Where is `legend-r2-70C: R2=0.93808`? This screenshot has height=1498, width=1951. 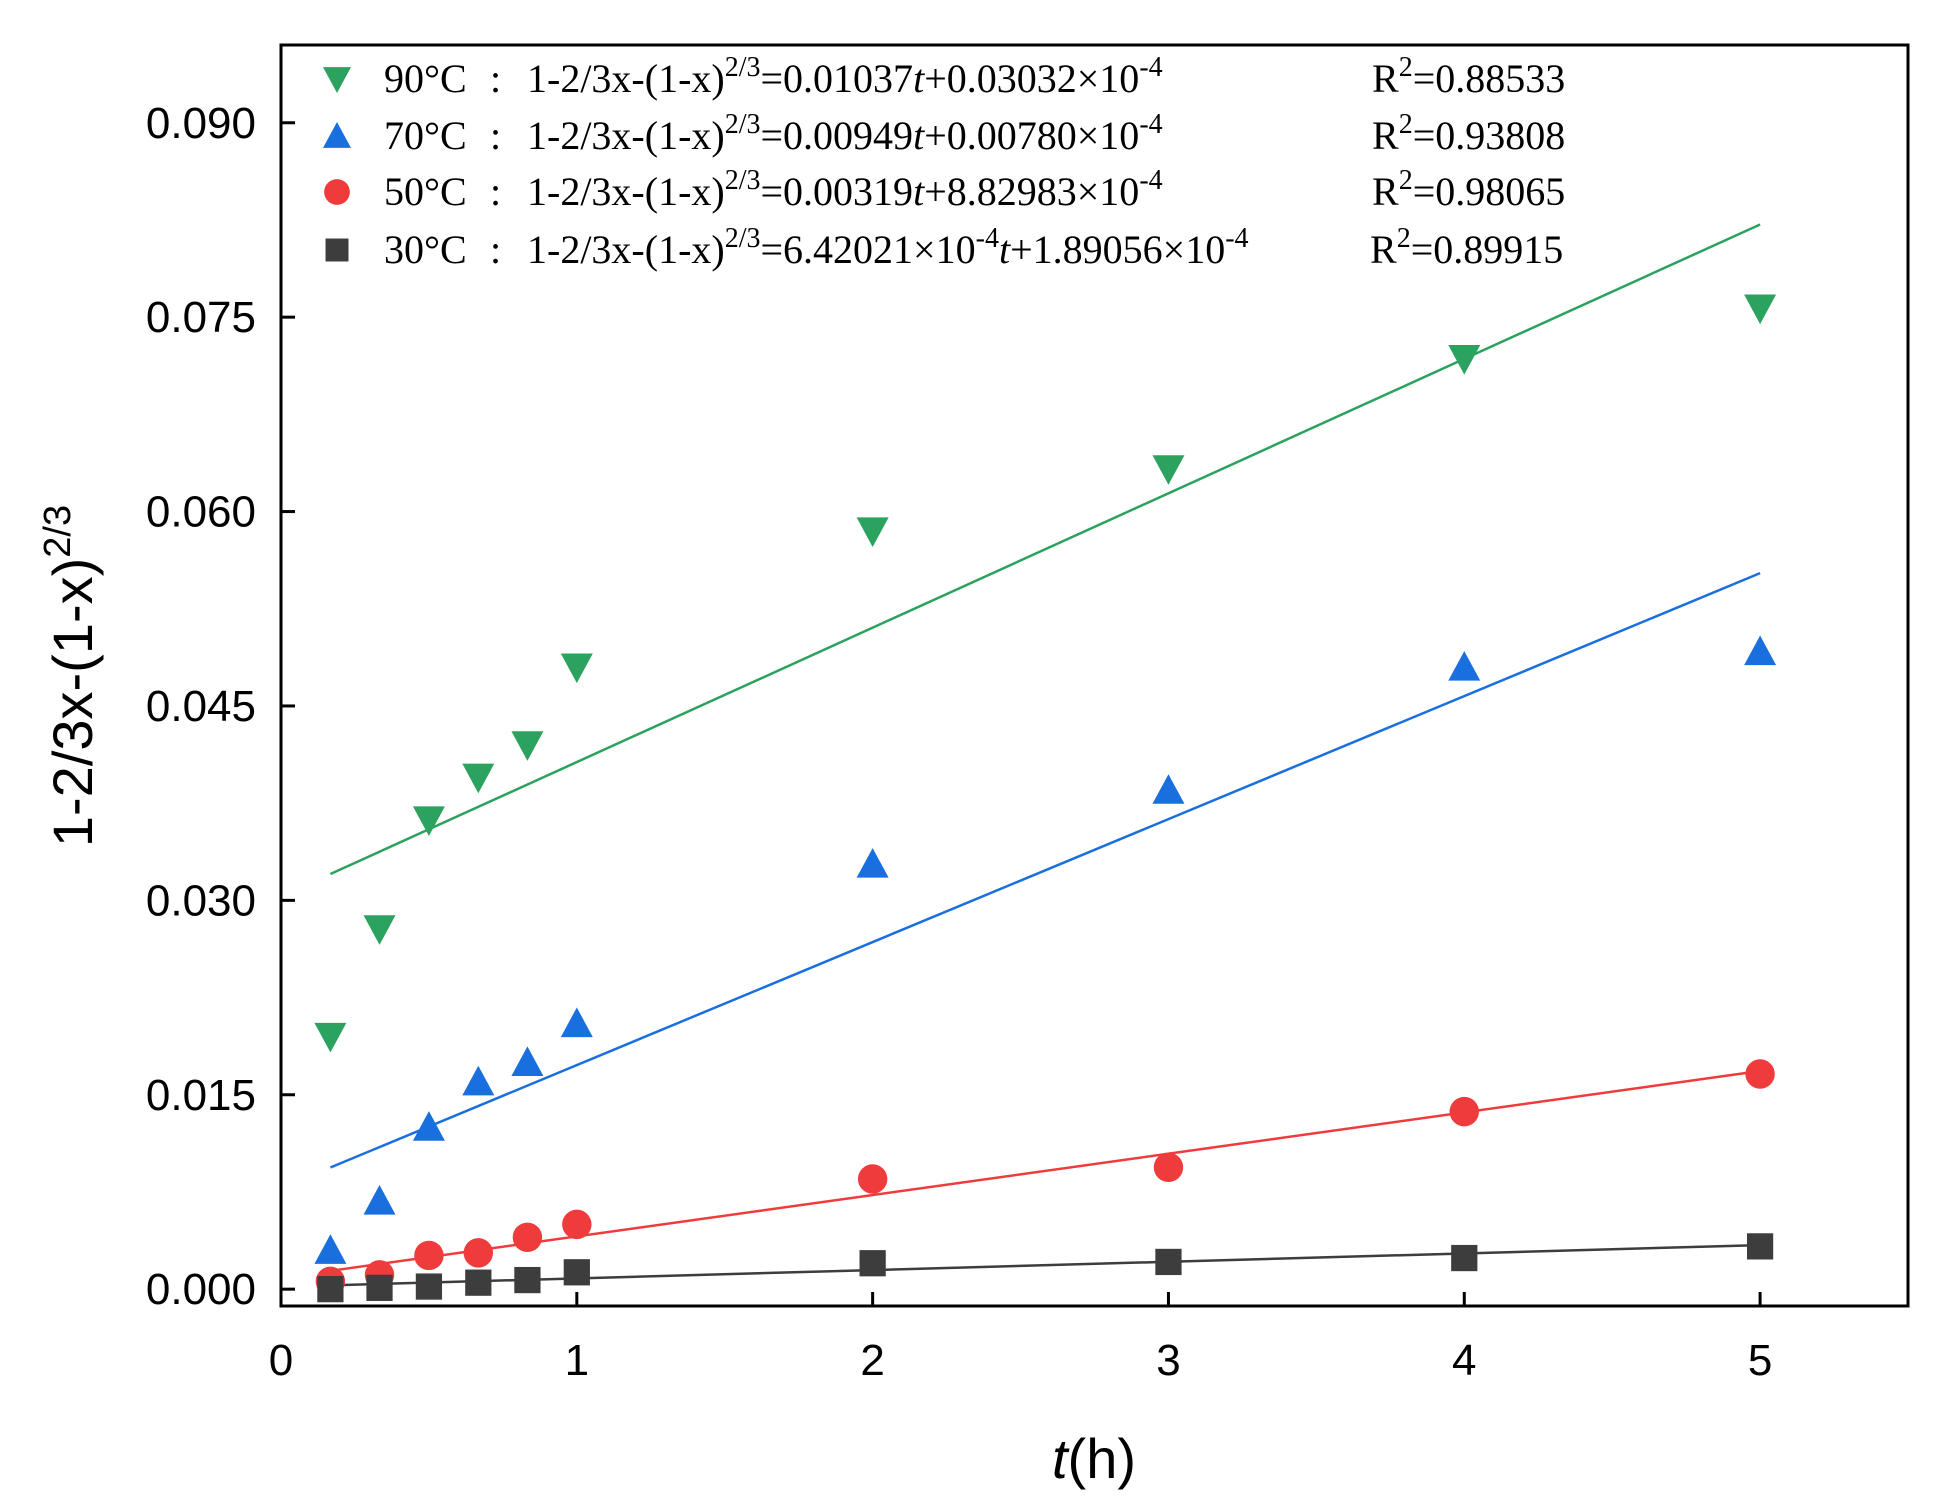 legend-r2-70C: R2=0.93808 is located at coordinates (1468, 133).